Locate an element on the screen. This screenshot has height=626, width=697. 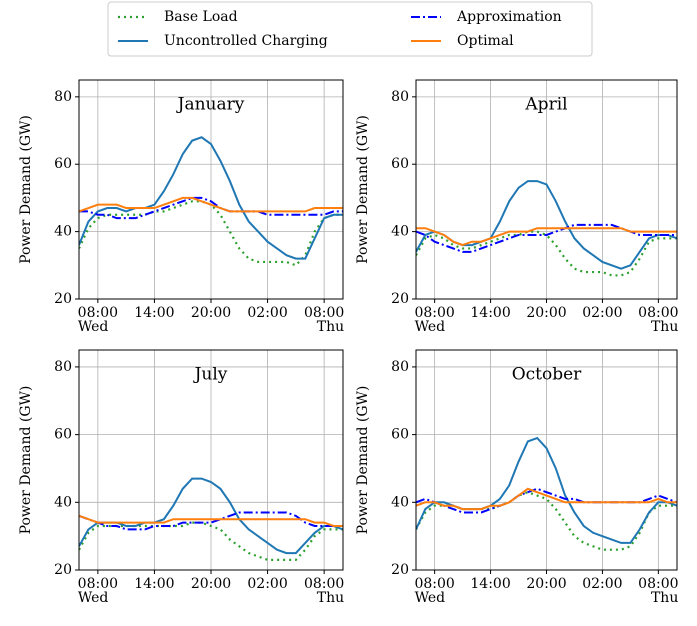
subplot-title: July is located at coordinates (210, 375).